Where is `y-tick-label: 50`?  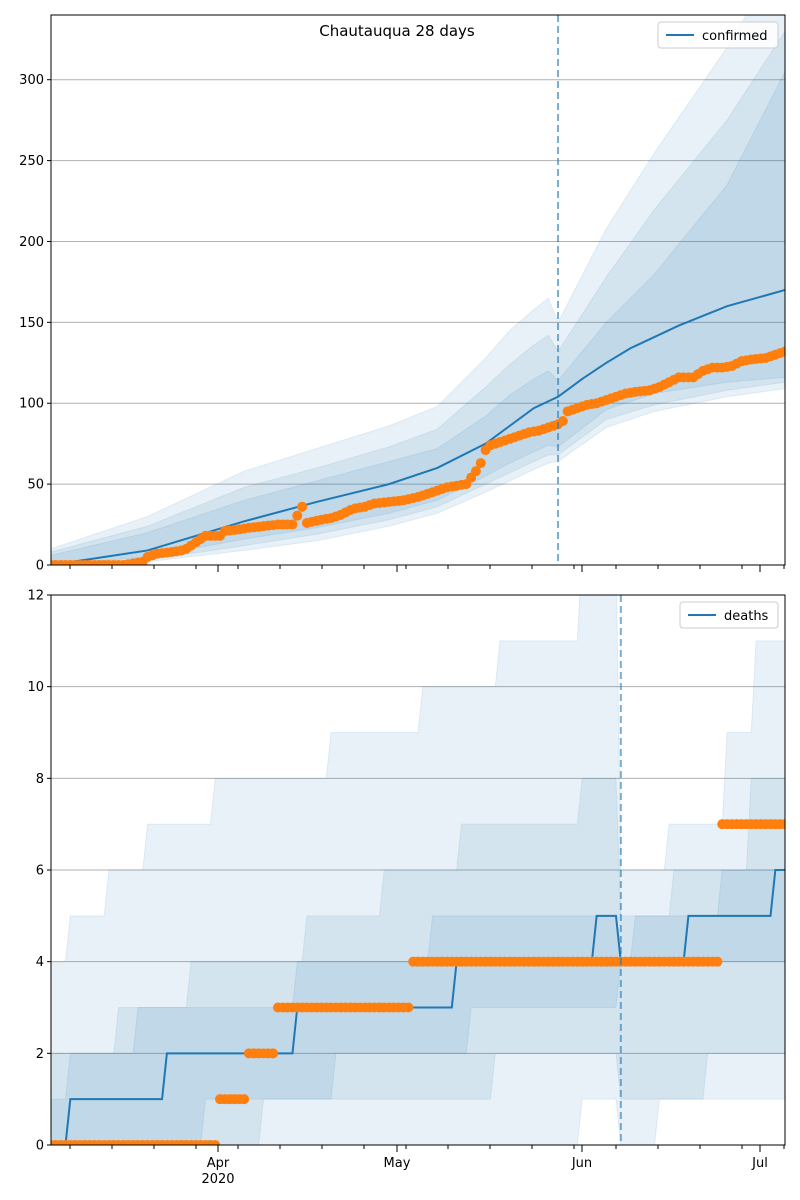
y-tick-label: 50 is located at coordinates (35, 485).